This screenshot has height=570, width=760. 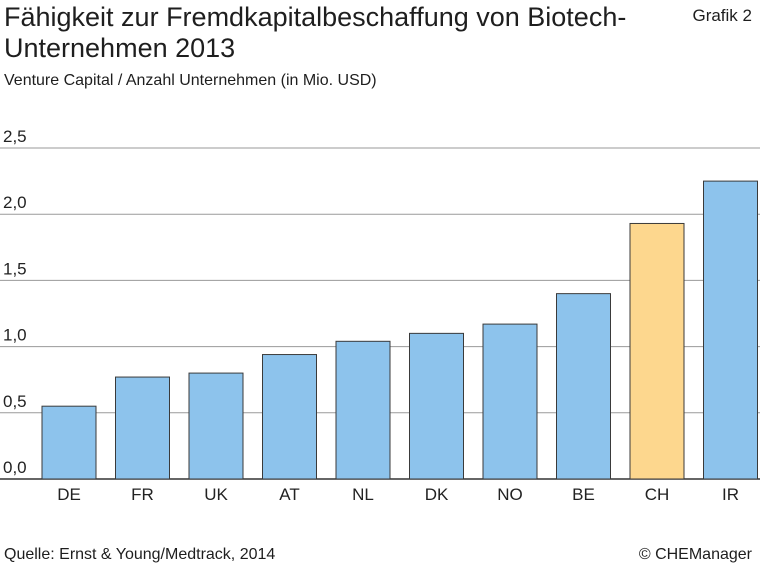 What do you see at coordinates (69, 494) in the screenshot?
I see `x-tick-label: DE` at bounding box center [69, 494].